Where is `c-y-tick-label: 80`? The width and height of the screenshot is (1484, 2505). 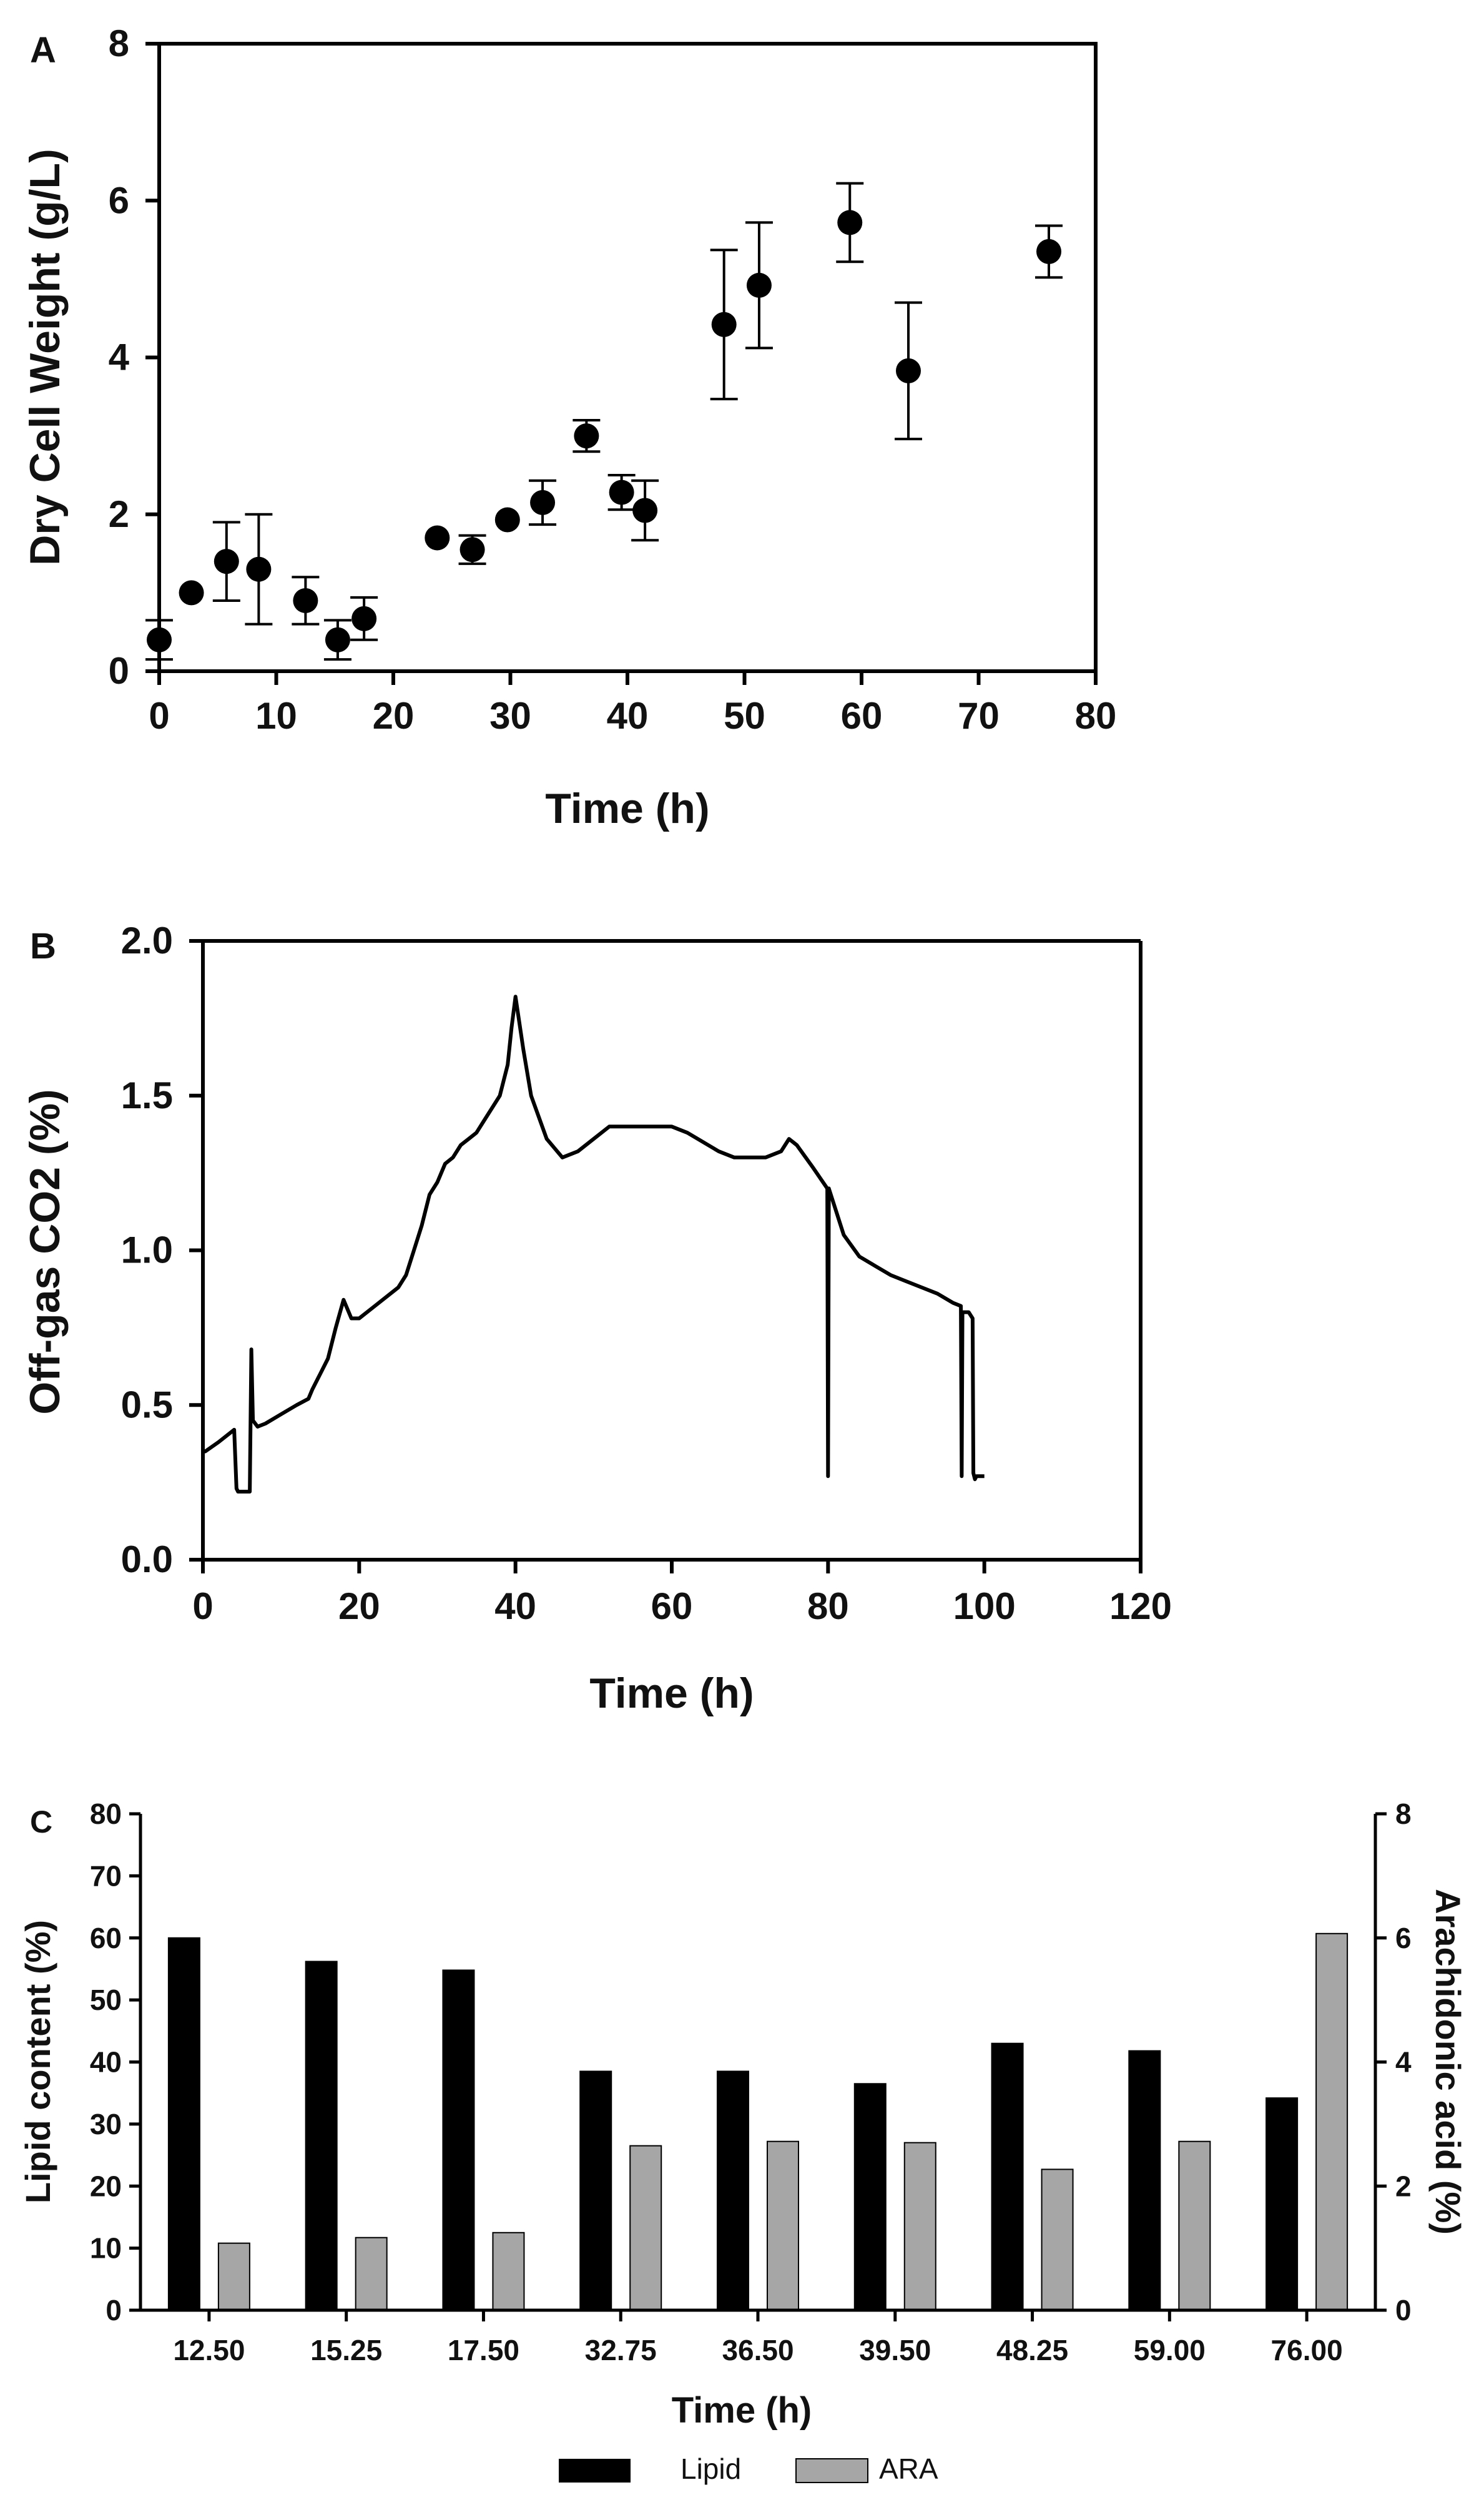 c-y-tick-label: 80 is located at coordinates (106, 1814).